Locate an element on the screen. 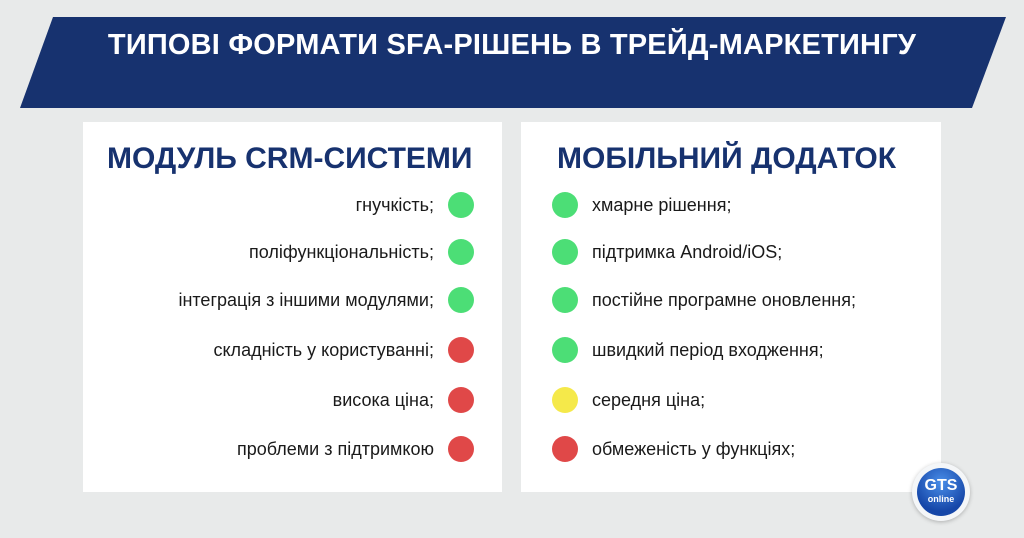  item-text: постійне програмне оновлення; is located at coordinates (724, 299).